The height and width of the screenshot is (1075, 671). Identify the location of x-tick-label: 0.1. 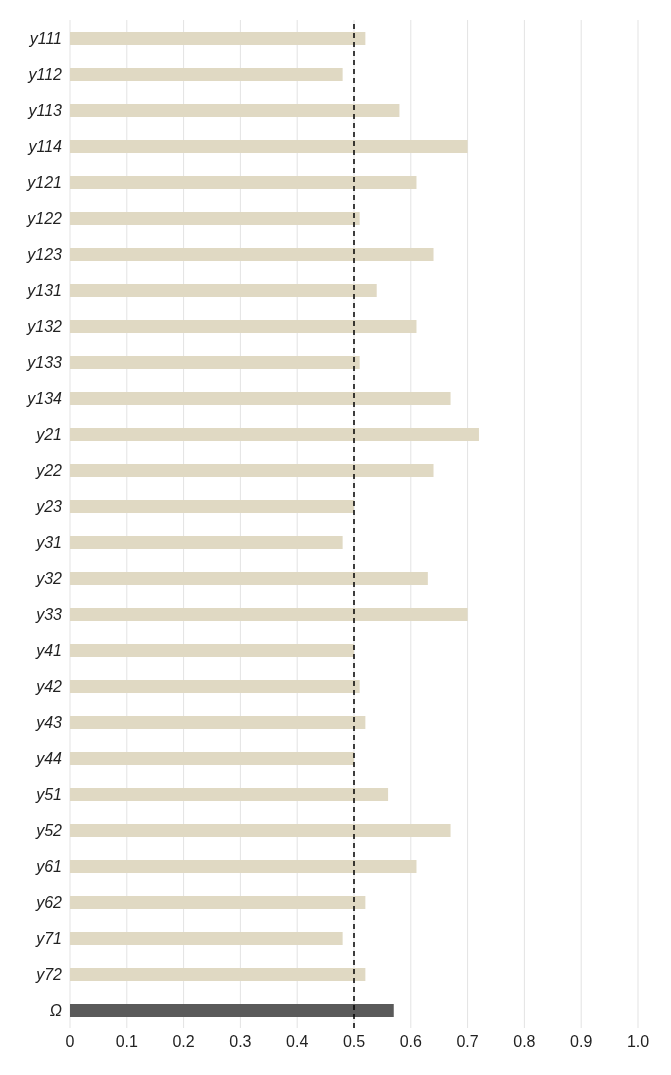
(127, 1042).